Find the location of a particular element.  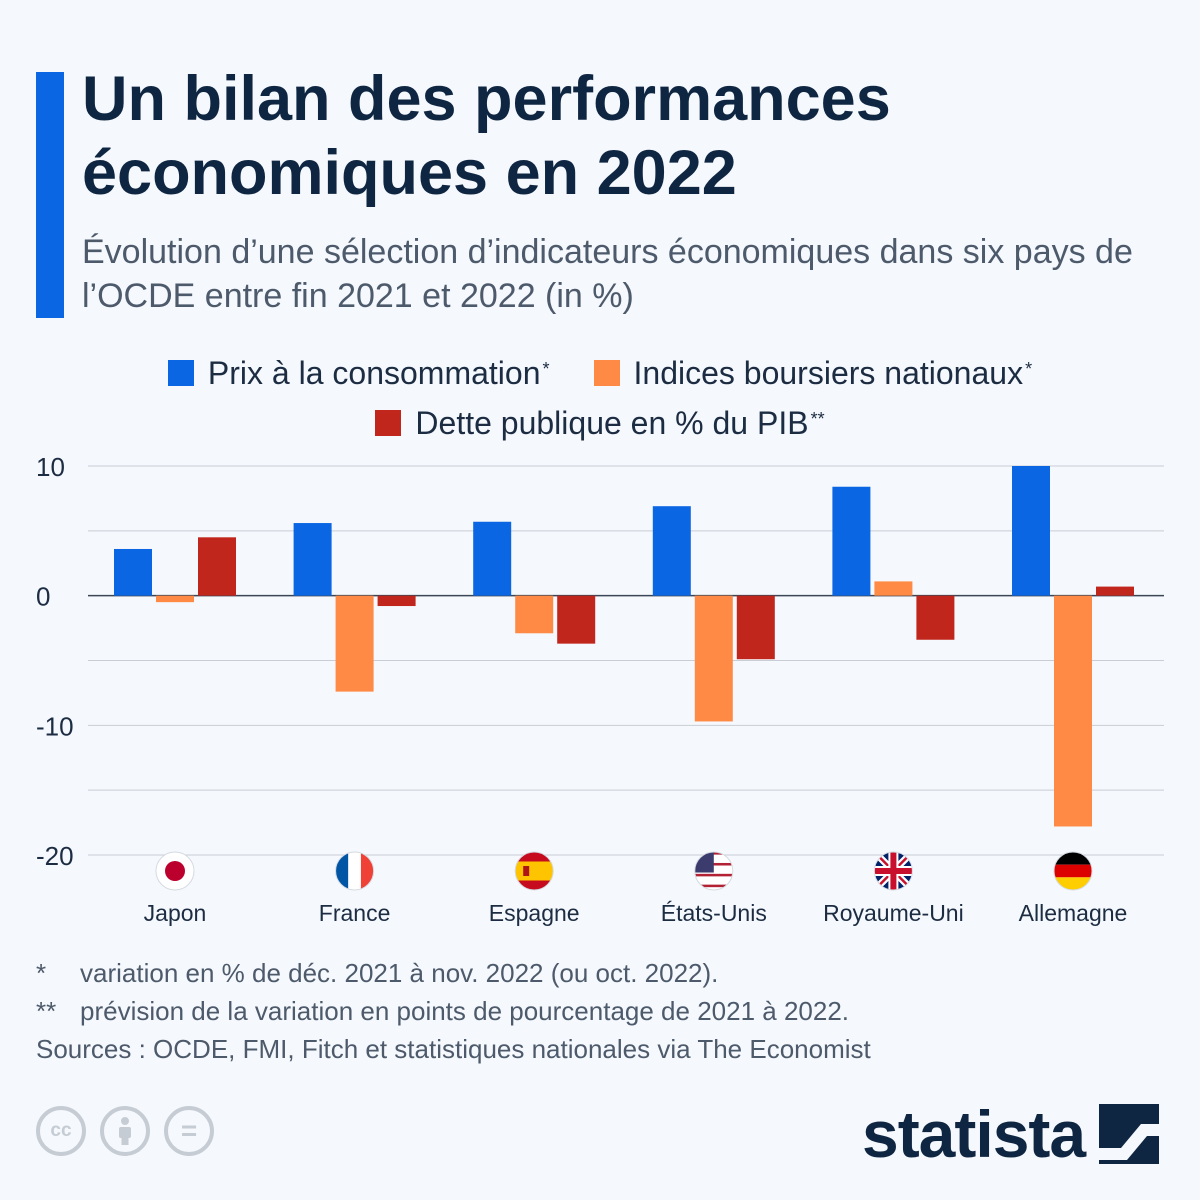

y-tick-label: -10 is located at coordinates (55, 726).